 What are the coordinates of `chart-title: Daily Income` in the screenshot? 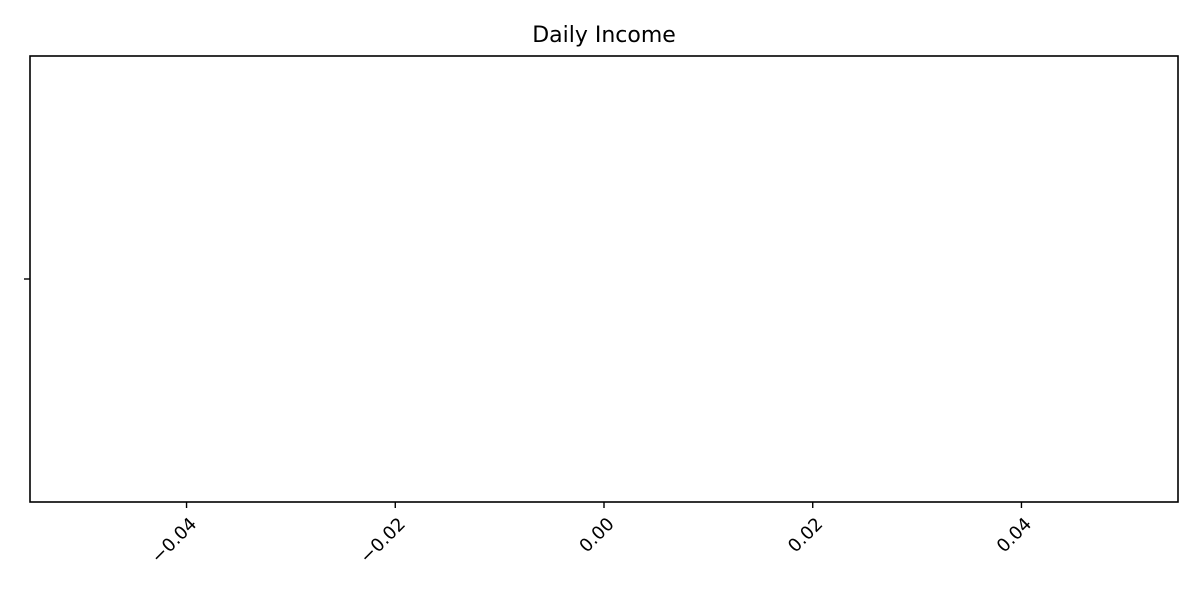 It's located at (604, 35).